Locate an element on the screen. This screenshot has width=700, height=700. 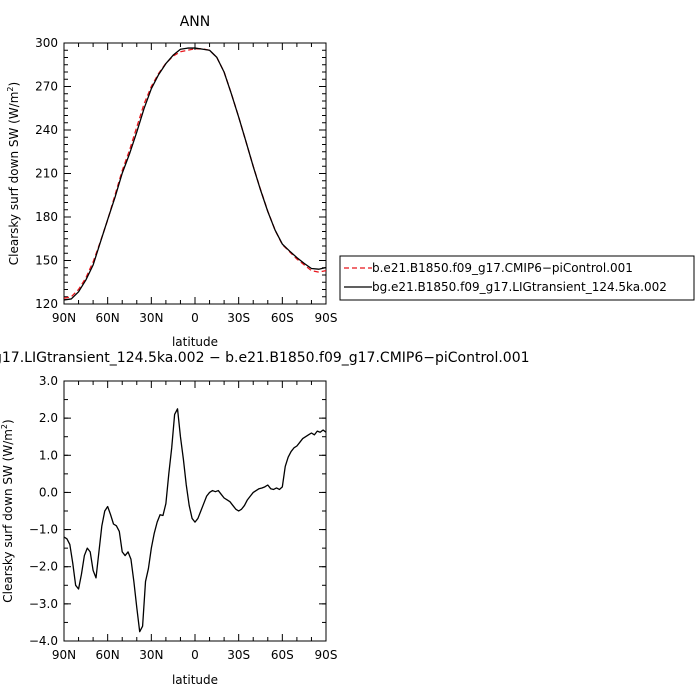
y-tick-label: 2.0 is located at coordinates (48, 418).